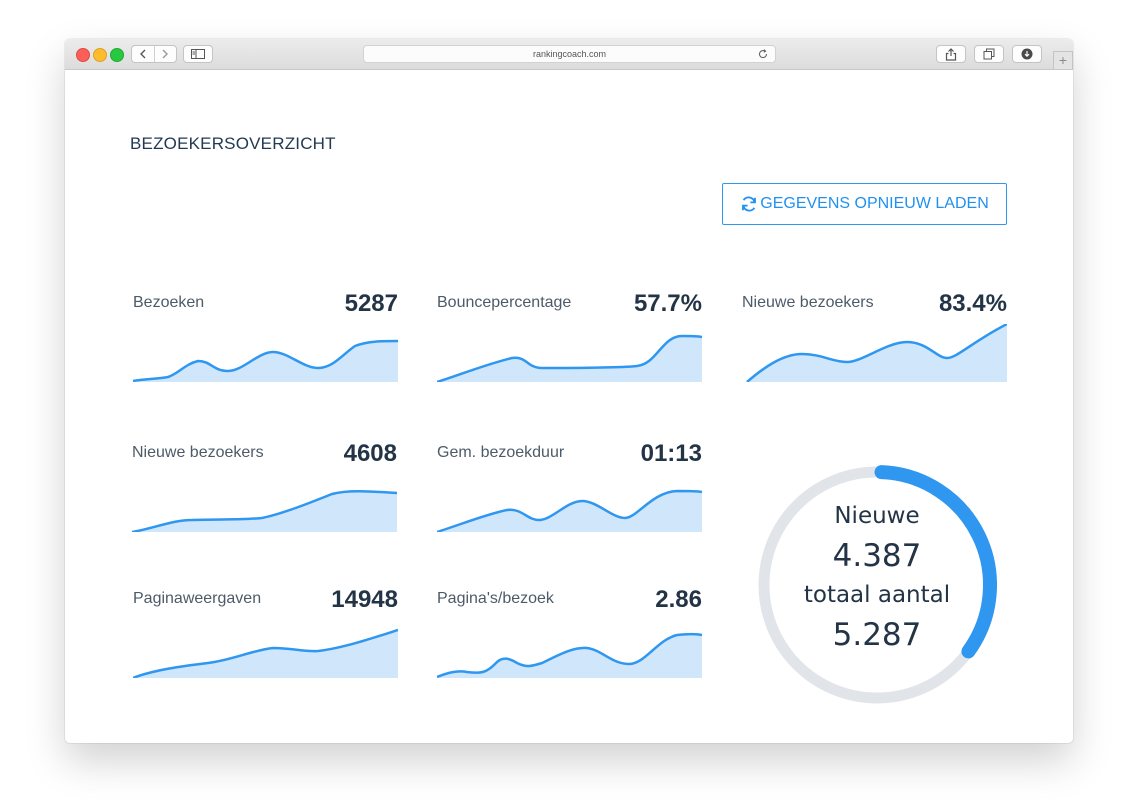  What do you see at coordinates (117, 55) in the screenshot?
I see `zoom-window-button` at bounding box center [117, 55].